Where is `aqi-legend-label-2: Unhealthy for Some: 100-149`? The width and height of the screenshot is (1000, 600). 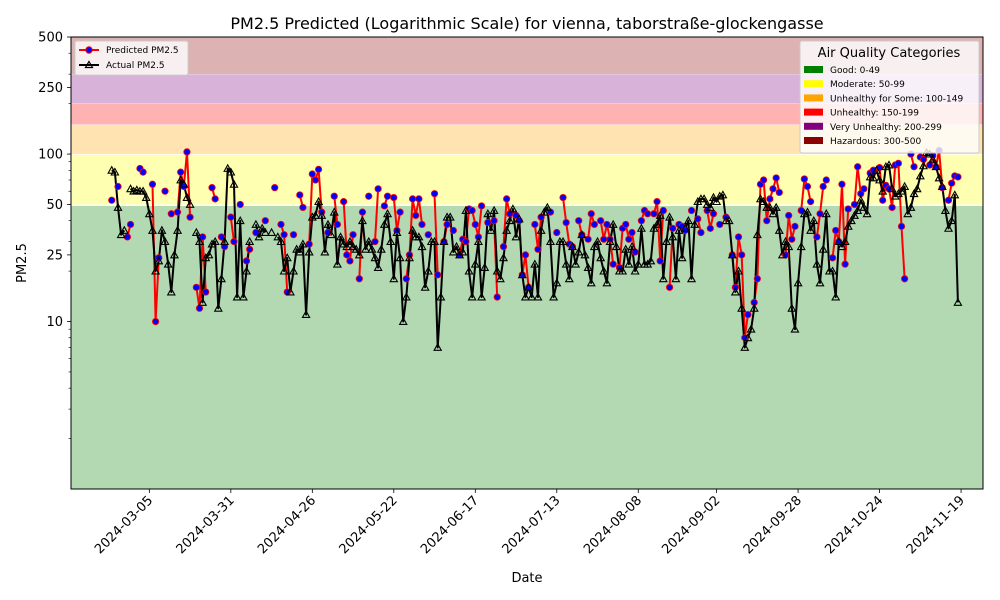 aqi-legend-label-2: Unhealthy for Some: 100-149 is located at coordinates (896, 99).